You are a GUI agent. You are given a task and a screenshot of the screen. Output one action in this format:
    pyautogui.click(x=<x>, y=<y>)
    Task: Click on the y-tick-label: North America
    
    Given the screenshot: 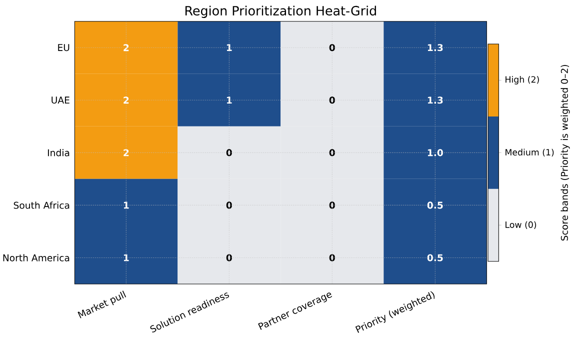 What is the action you would take?
    pyautogui.click(x=36, y=258)
    